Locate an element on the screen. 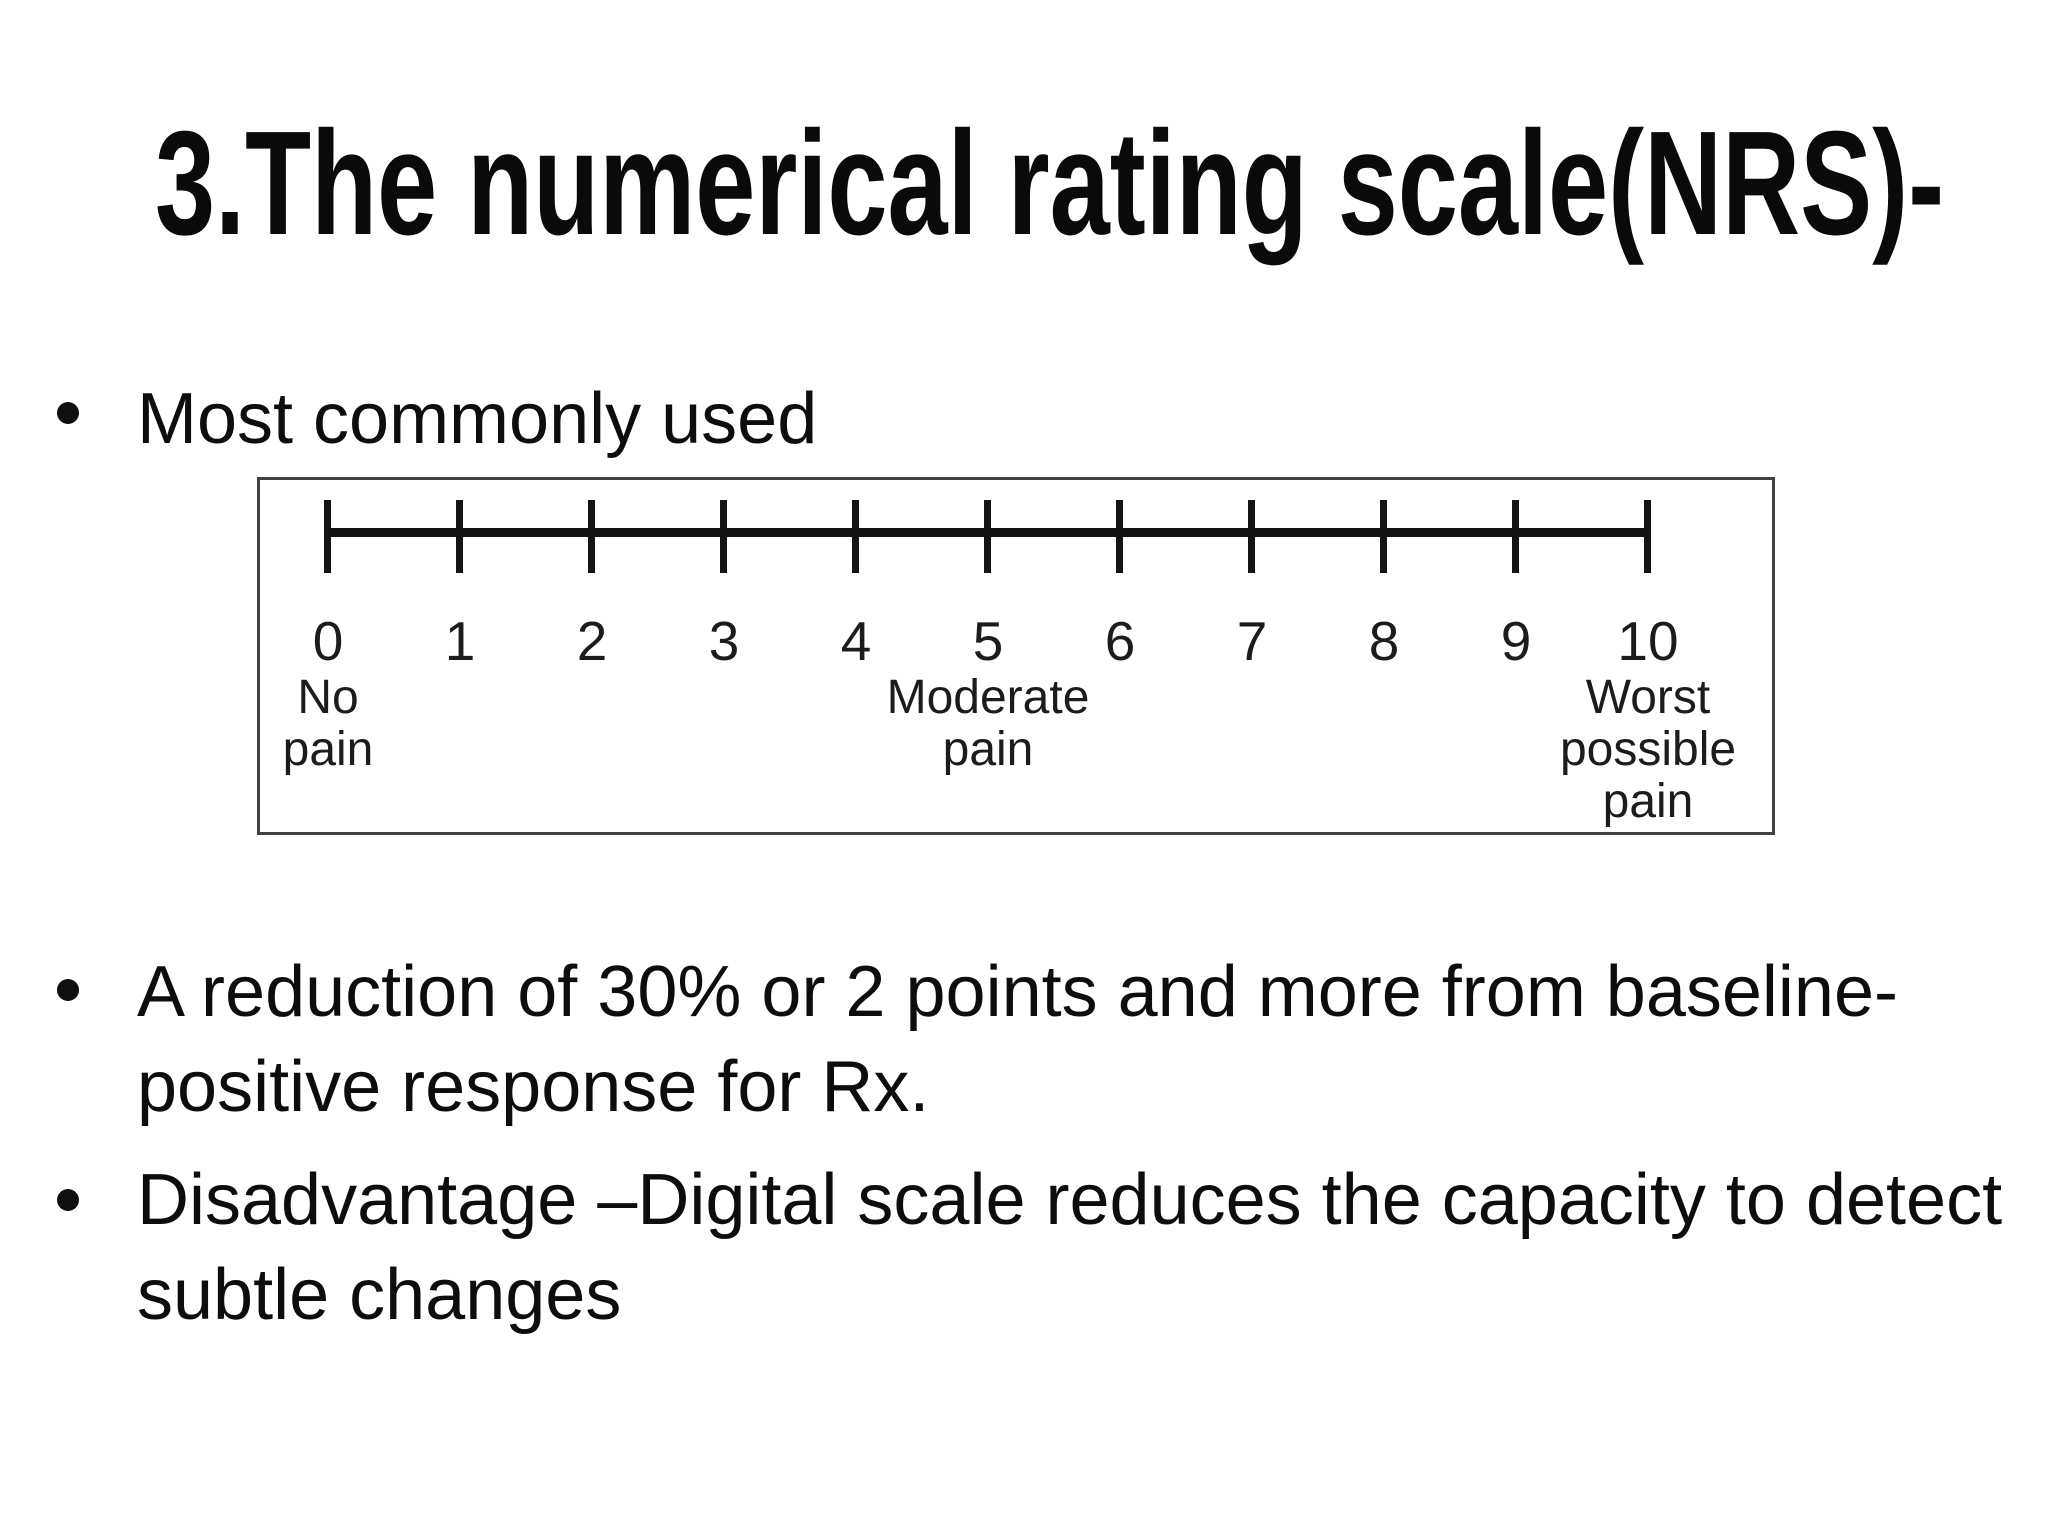 This screenshot has height=1536, width=2048. tick-label-5: 5 is located at coordinates (988, 641).